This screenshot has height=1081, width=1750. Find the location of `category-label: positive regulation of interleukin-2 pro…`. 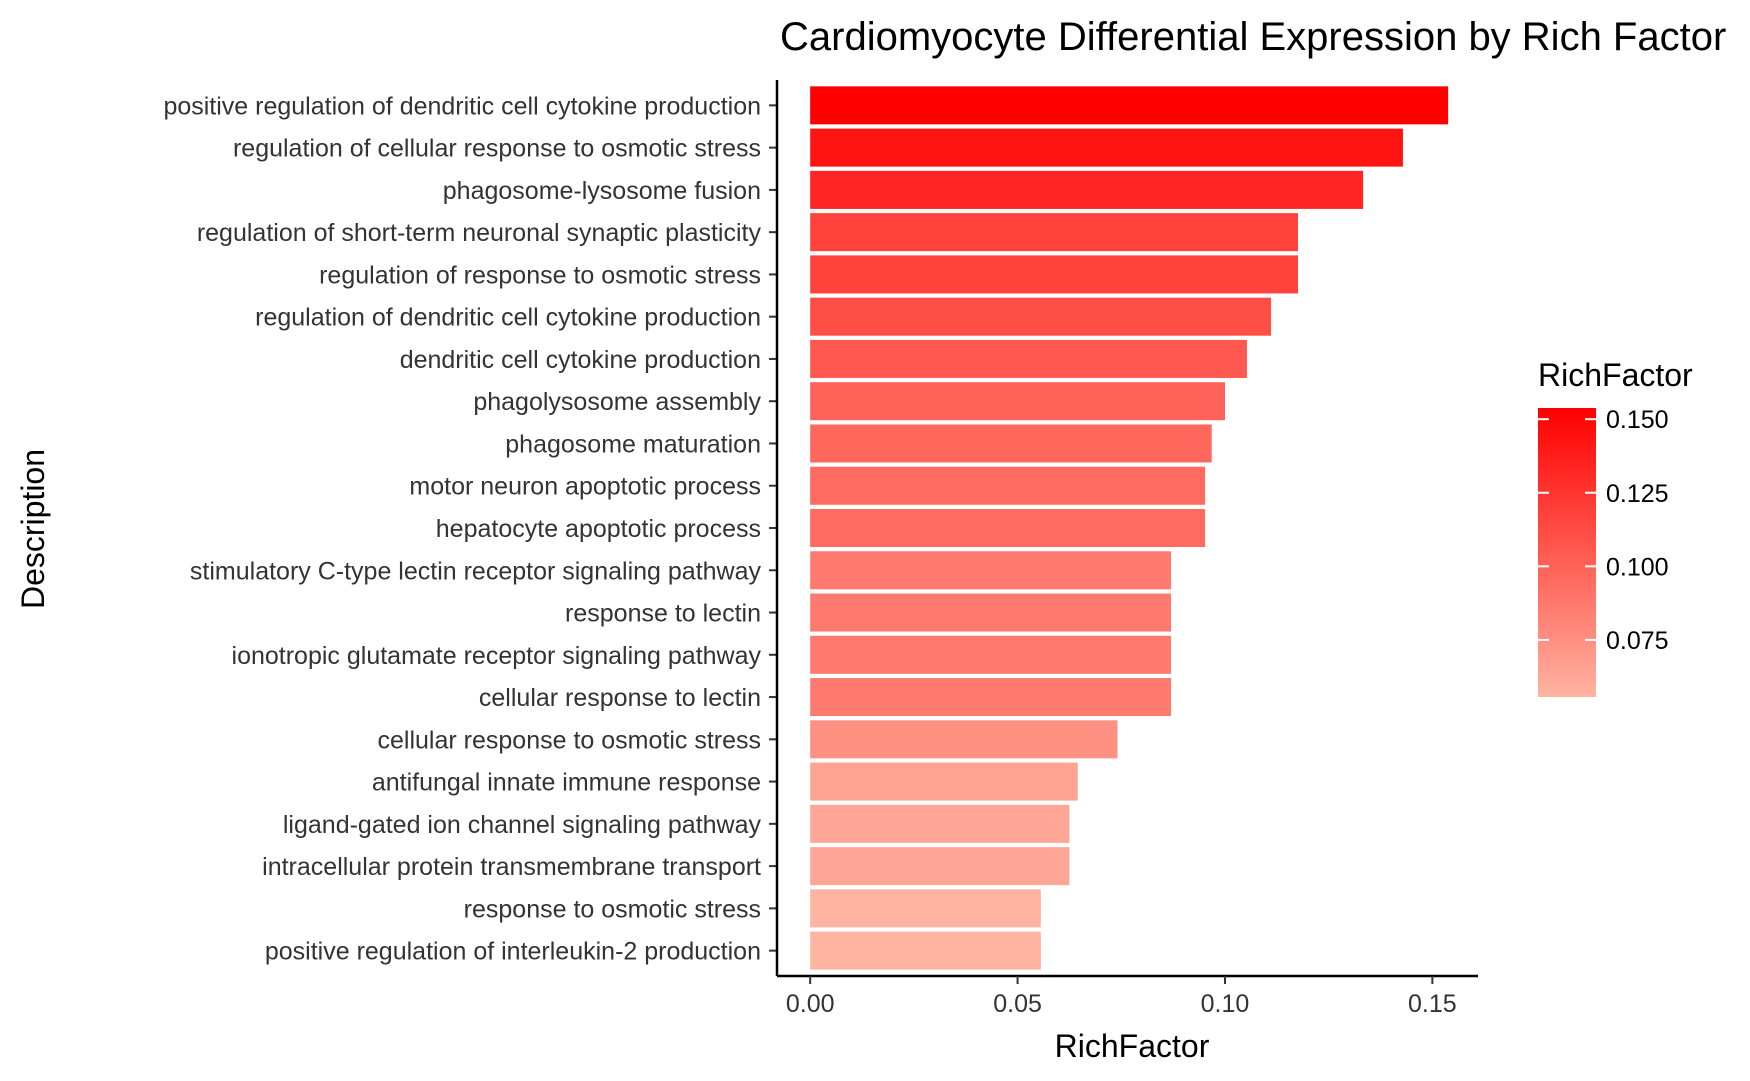

category-label: positive regulation of interleukin-2 pro… is located at coordinates (513, 952).